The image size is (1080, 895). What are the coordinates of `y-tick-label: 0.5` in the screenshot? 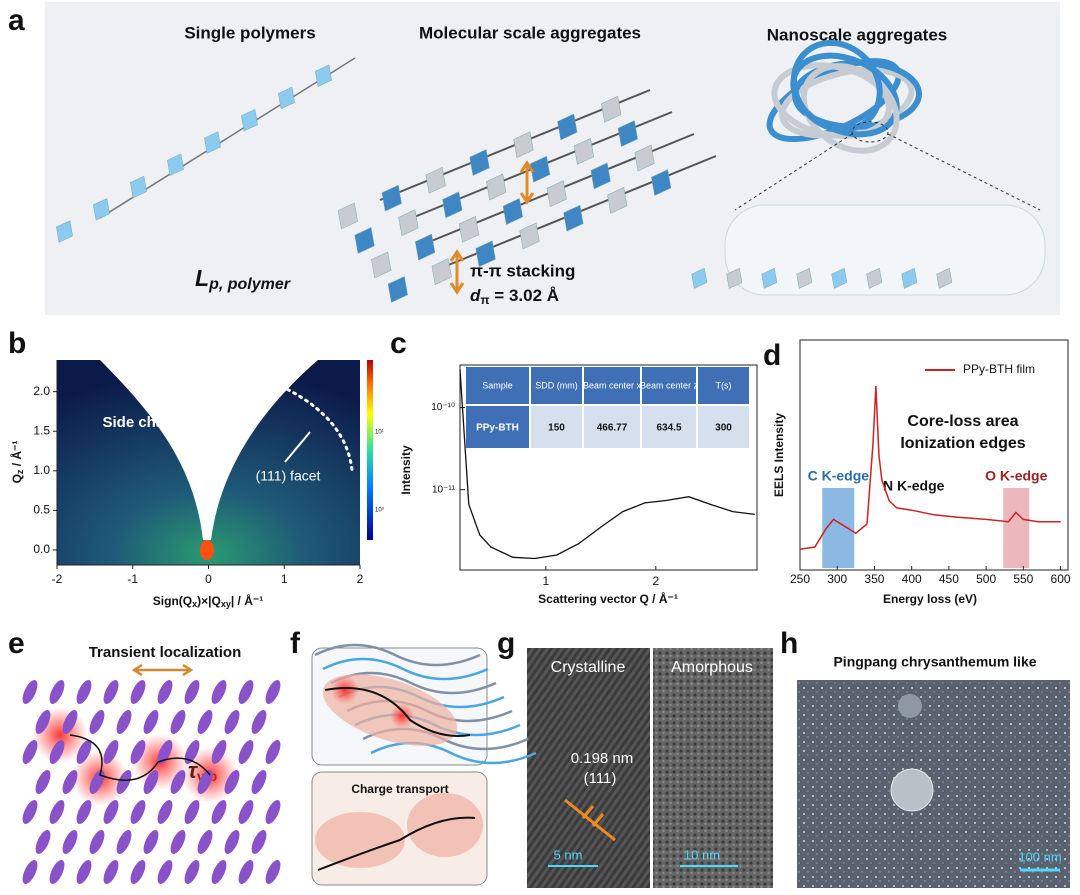 It's located at (41, 510).